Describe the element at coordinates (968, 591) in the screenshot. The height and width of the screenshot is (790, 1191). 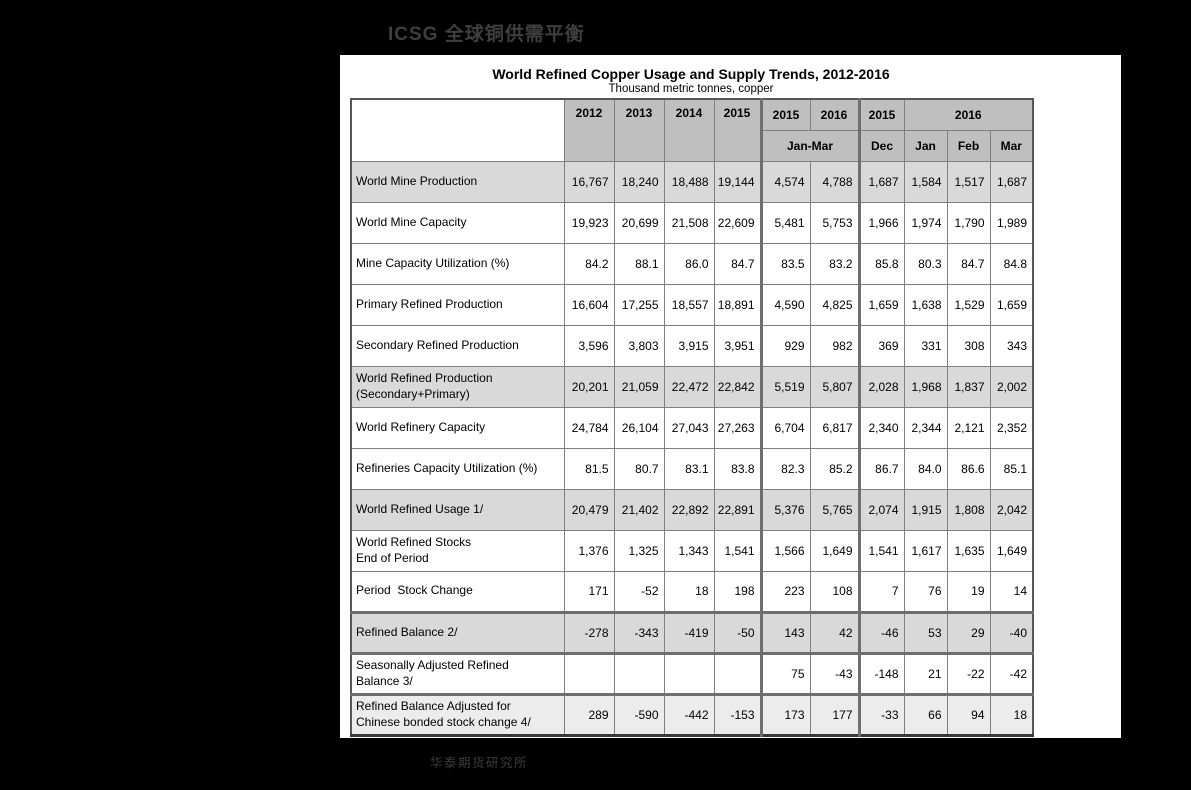
I see `cell-value: 19` at that location.